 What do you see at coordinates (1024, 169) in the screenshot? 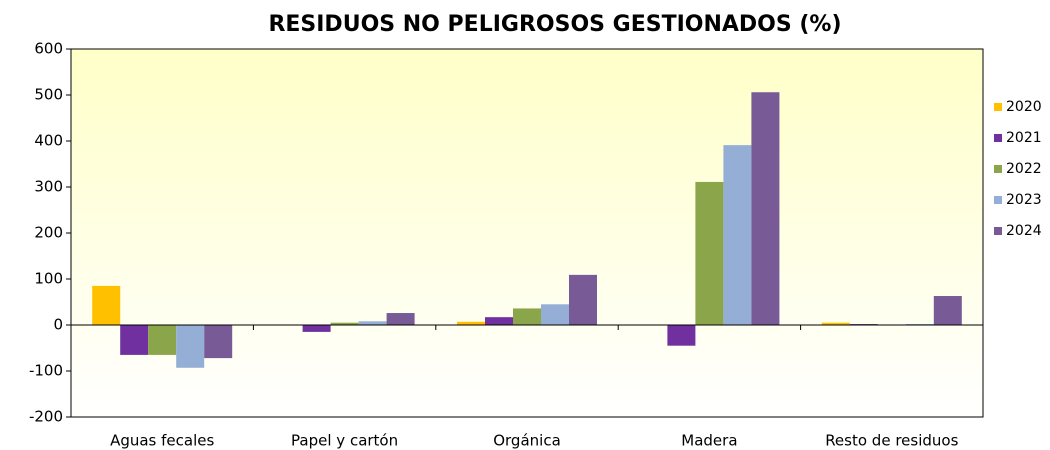
I see `legend-label: 2022` at bounding box center [1024, 169].